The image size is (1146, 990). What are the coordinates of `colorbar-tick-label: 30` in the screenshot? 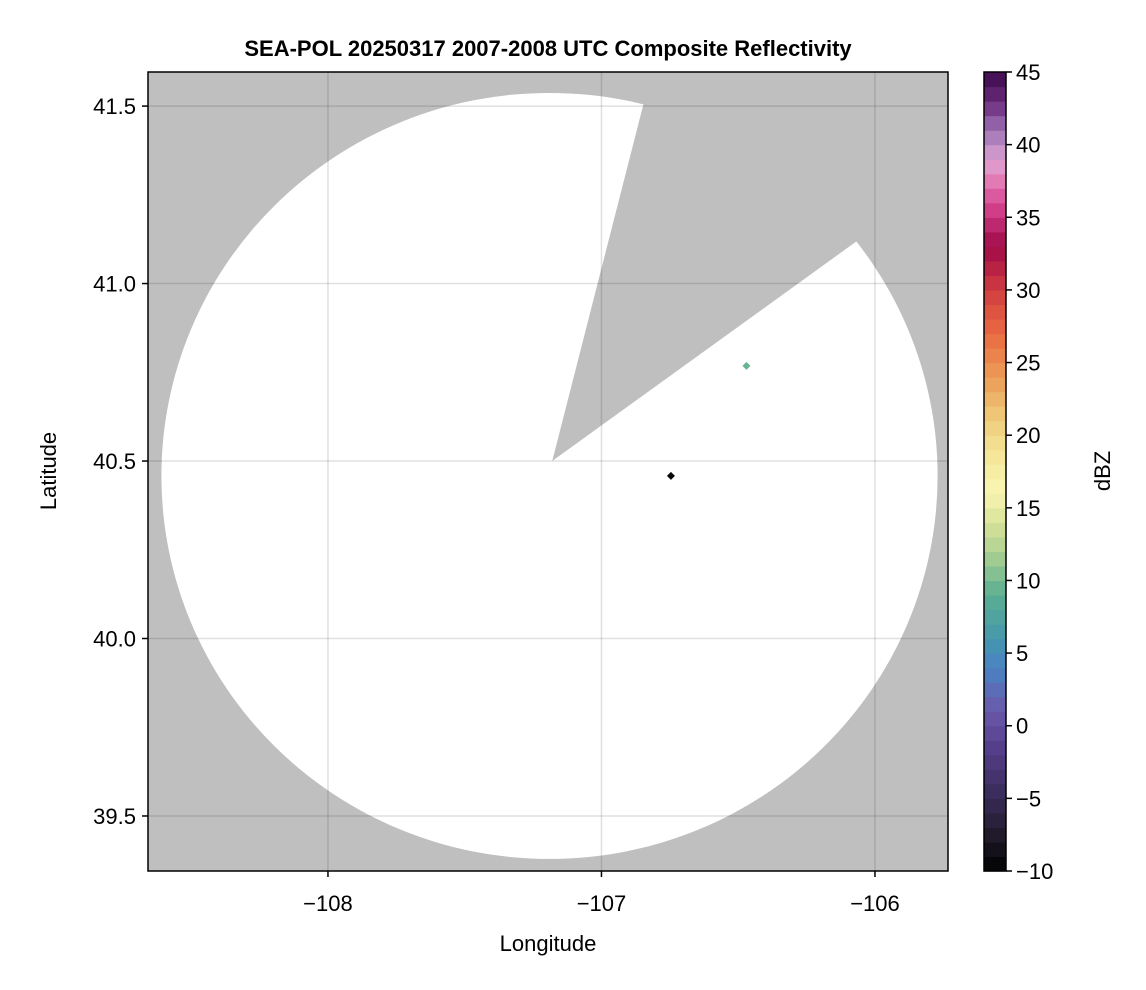 It's located at (1028, 290).